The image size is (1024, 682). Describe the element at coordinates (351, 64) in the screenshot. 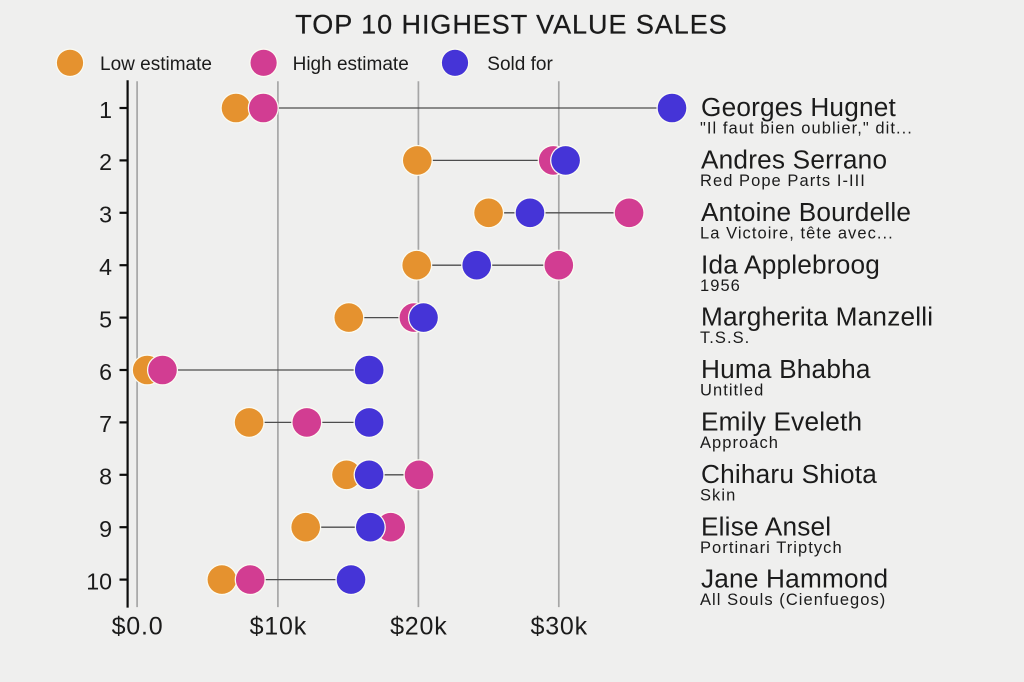

I see `svg-text: High estimate` at that location.